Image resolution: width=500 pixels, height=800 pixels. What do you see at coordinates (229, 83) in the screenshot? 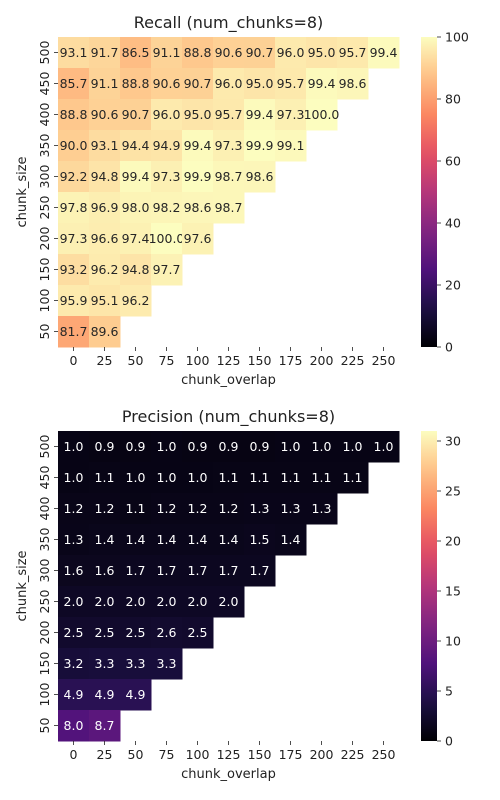
I see `cell-value-label: 96.0` at bounding box center [229, 83].